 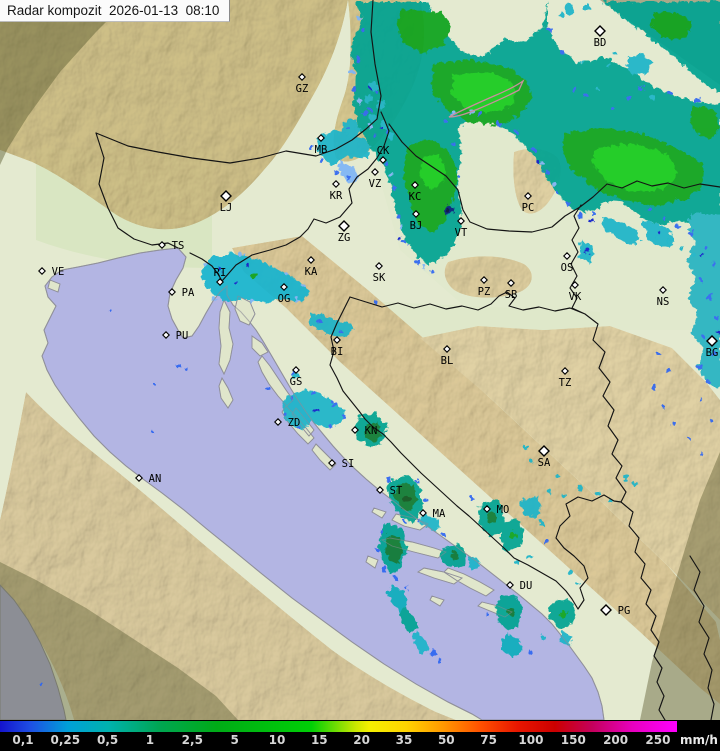 What do you see at coordinates (567, 268) in the screenshot?
I see `city-label: OS` at bounding box center [567, 268].